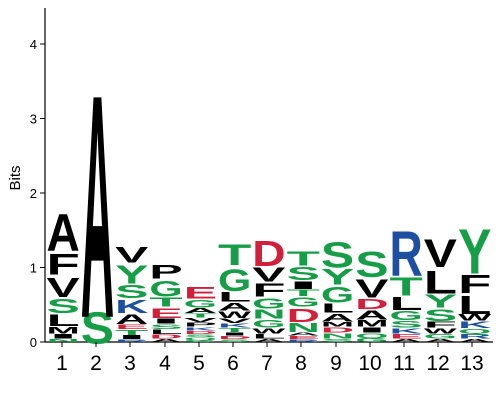  I want to click on y-tick-label: 1, so click(33, 268).